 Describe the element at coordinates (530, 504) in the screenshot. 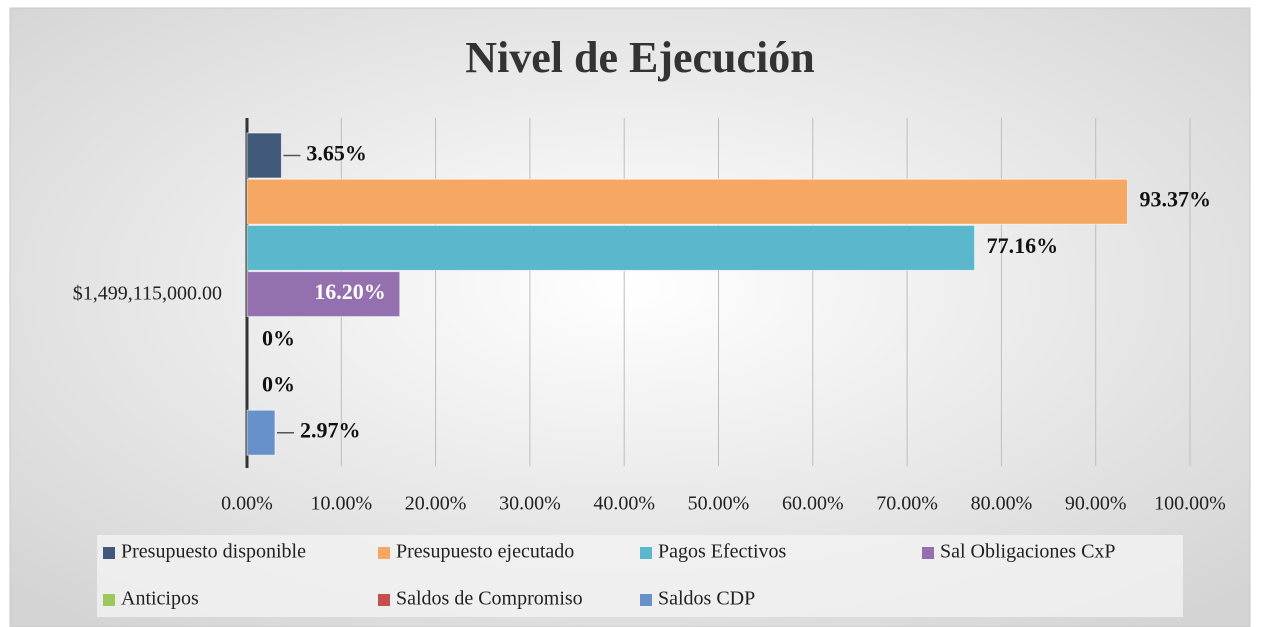

I see `x-tick-label: 30.00%` at that location.